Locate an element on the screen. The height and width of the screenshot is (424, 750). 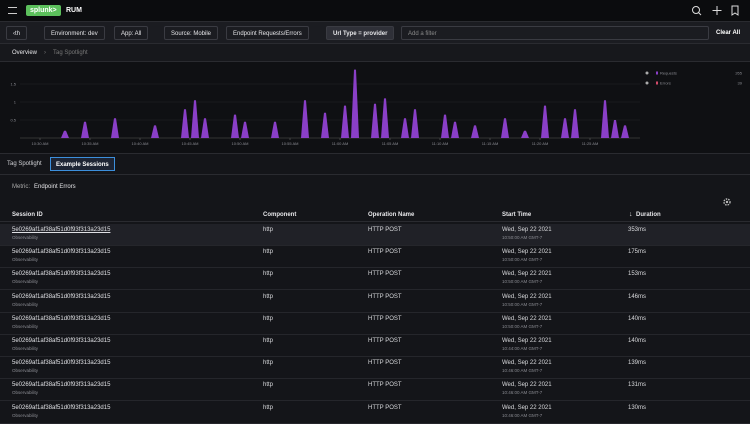
duration: 130ms is located at coordinates (637, 407).